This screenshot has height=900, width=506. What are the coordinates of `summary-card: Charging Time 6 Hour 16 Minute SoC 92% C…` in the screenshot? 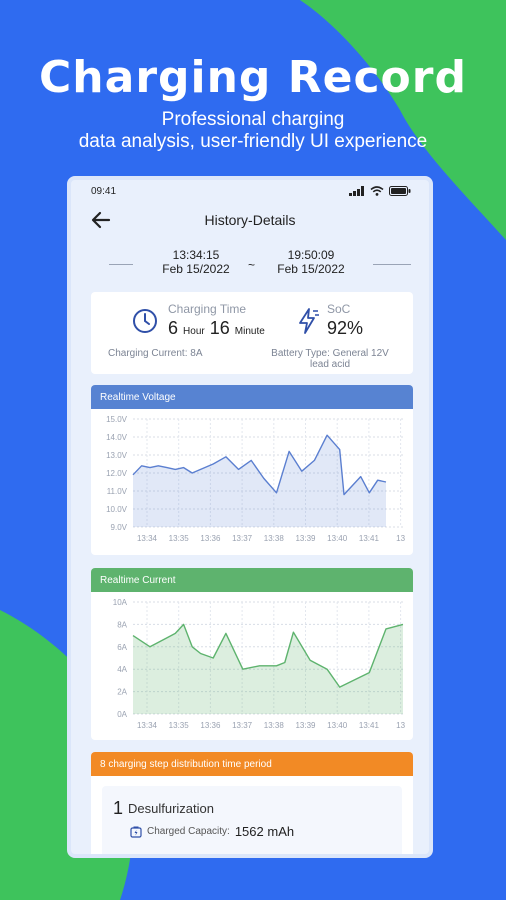 It's located at (252, 333).